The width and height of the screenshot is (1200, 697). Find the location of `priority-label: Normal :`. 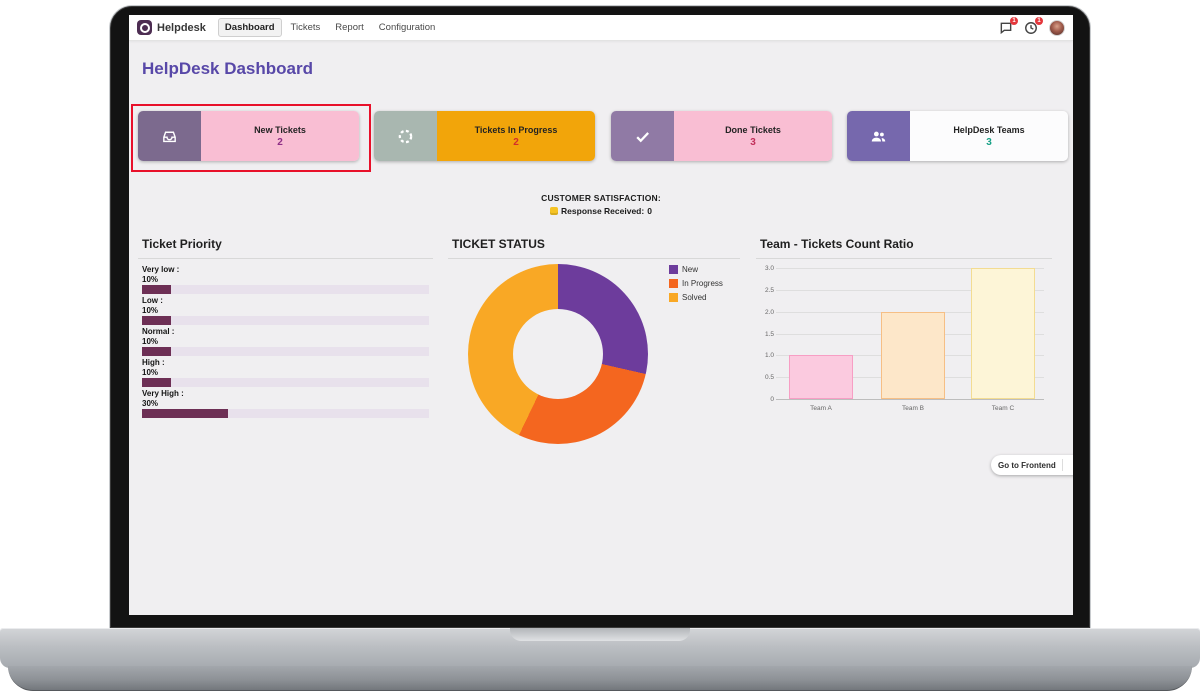

priority-label: Normal : is located at coordinates (158, 331).